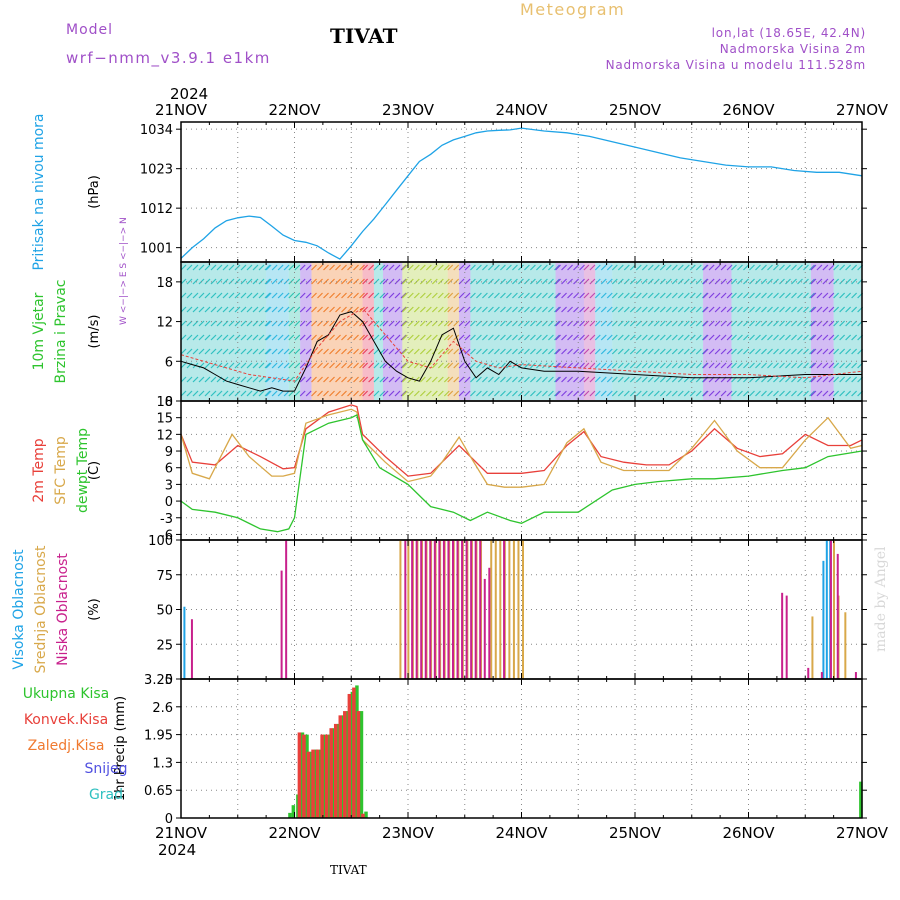  I want to click on time-label-top: 22NOV, so click(294, 110).